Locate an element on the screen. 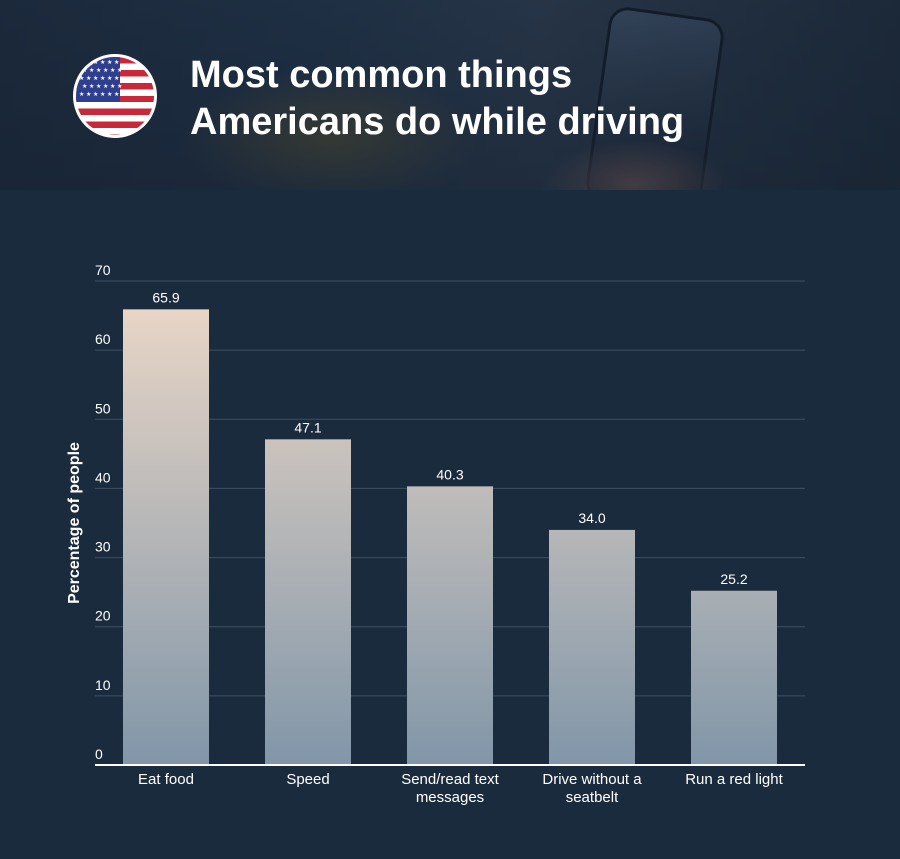 This screenshot has height=859, width=900. y-tick-label: 70 is located at coordinates (103, 270).